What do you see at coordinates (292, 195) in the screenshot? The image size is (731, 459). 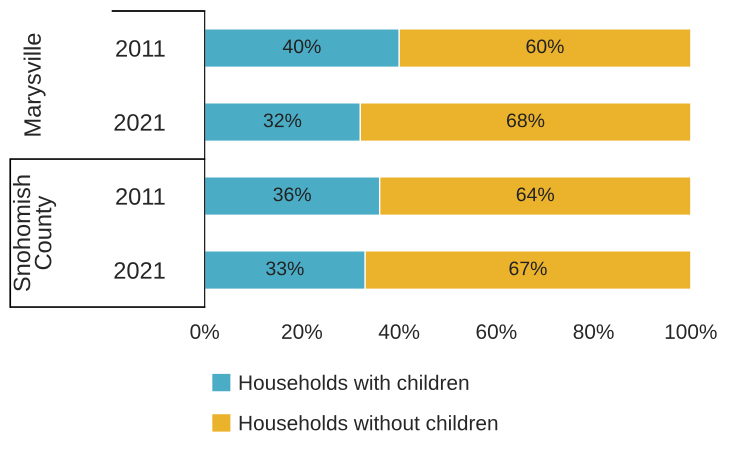 I see `data-label: 36%` at bounding box center [292, 195].